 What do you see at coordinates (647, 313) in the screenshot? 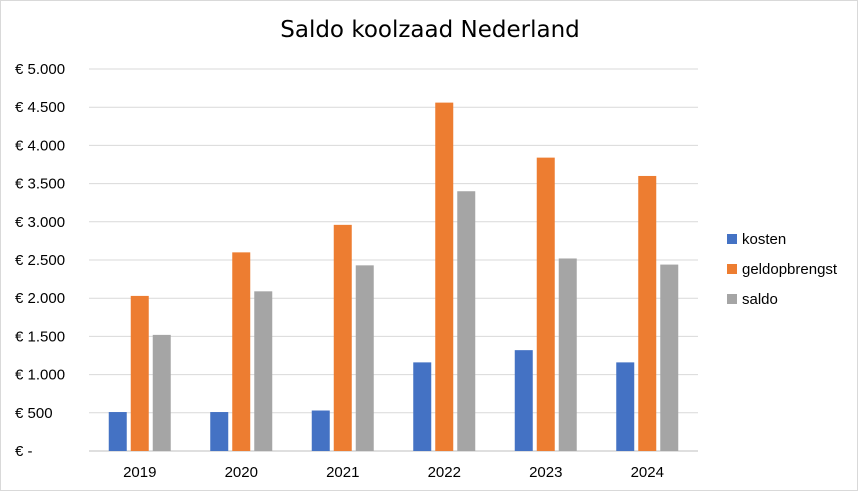
I see `bar-geldopbrengst-2024` at bounding box center [647, 313].